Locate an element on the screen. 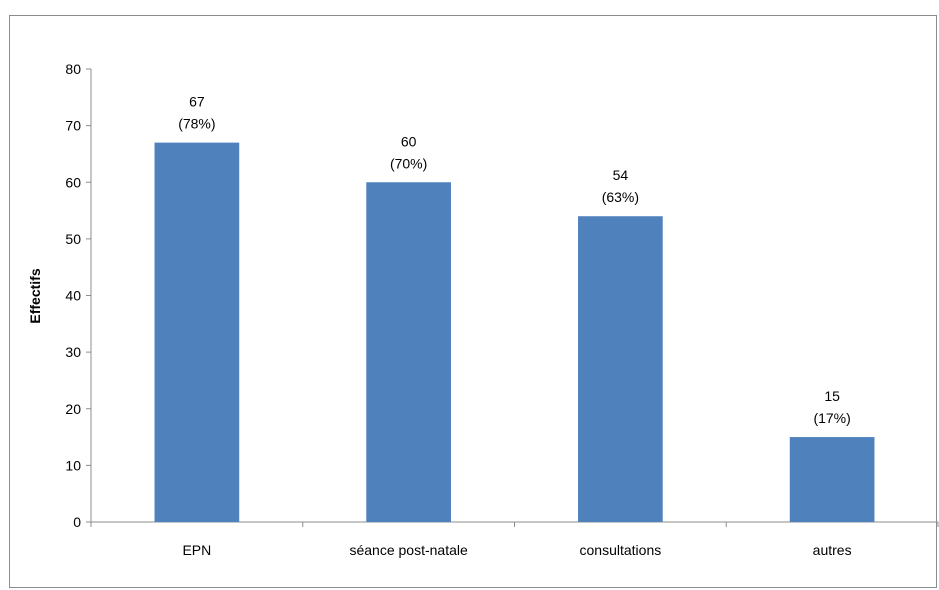 The image size is (939, 590). y-tick-label: 30 is located at coordinates (73, 352).